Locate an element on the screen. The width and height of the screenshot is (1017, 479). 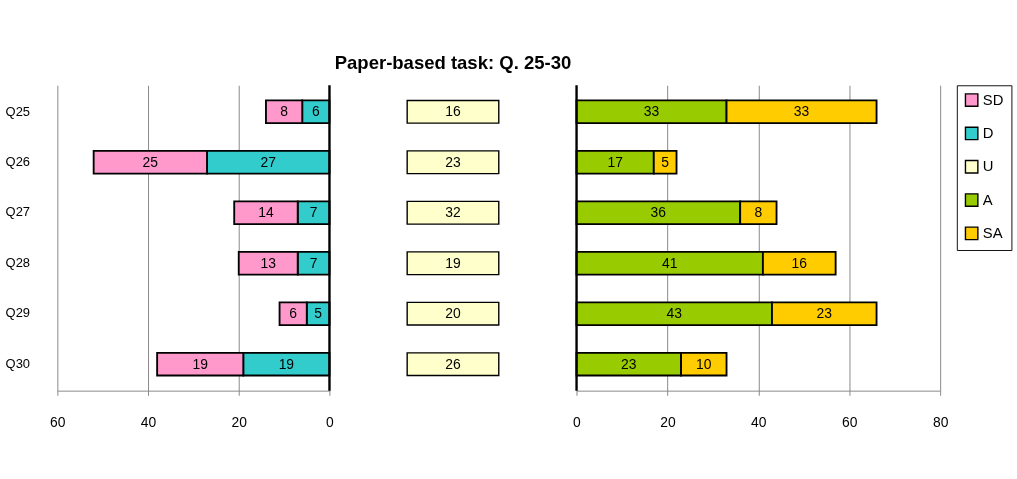
text: Paper-based task: Q. 25-30 is located at coordinates (453, 62).